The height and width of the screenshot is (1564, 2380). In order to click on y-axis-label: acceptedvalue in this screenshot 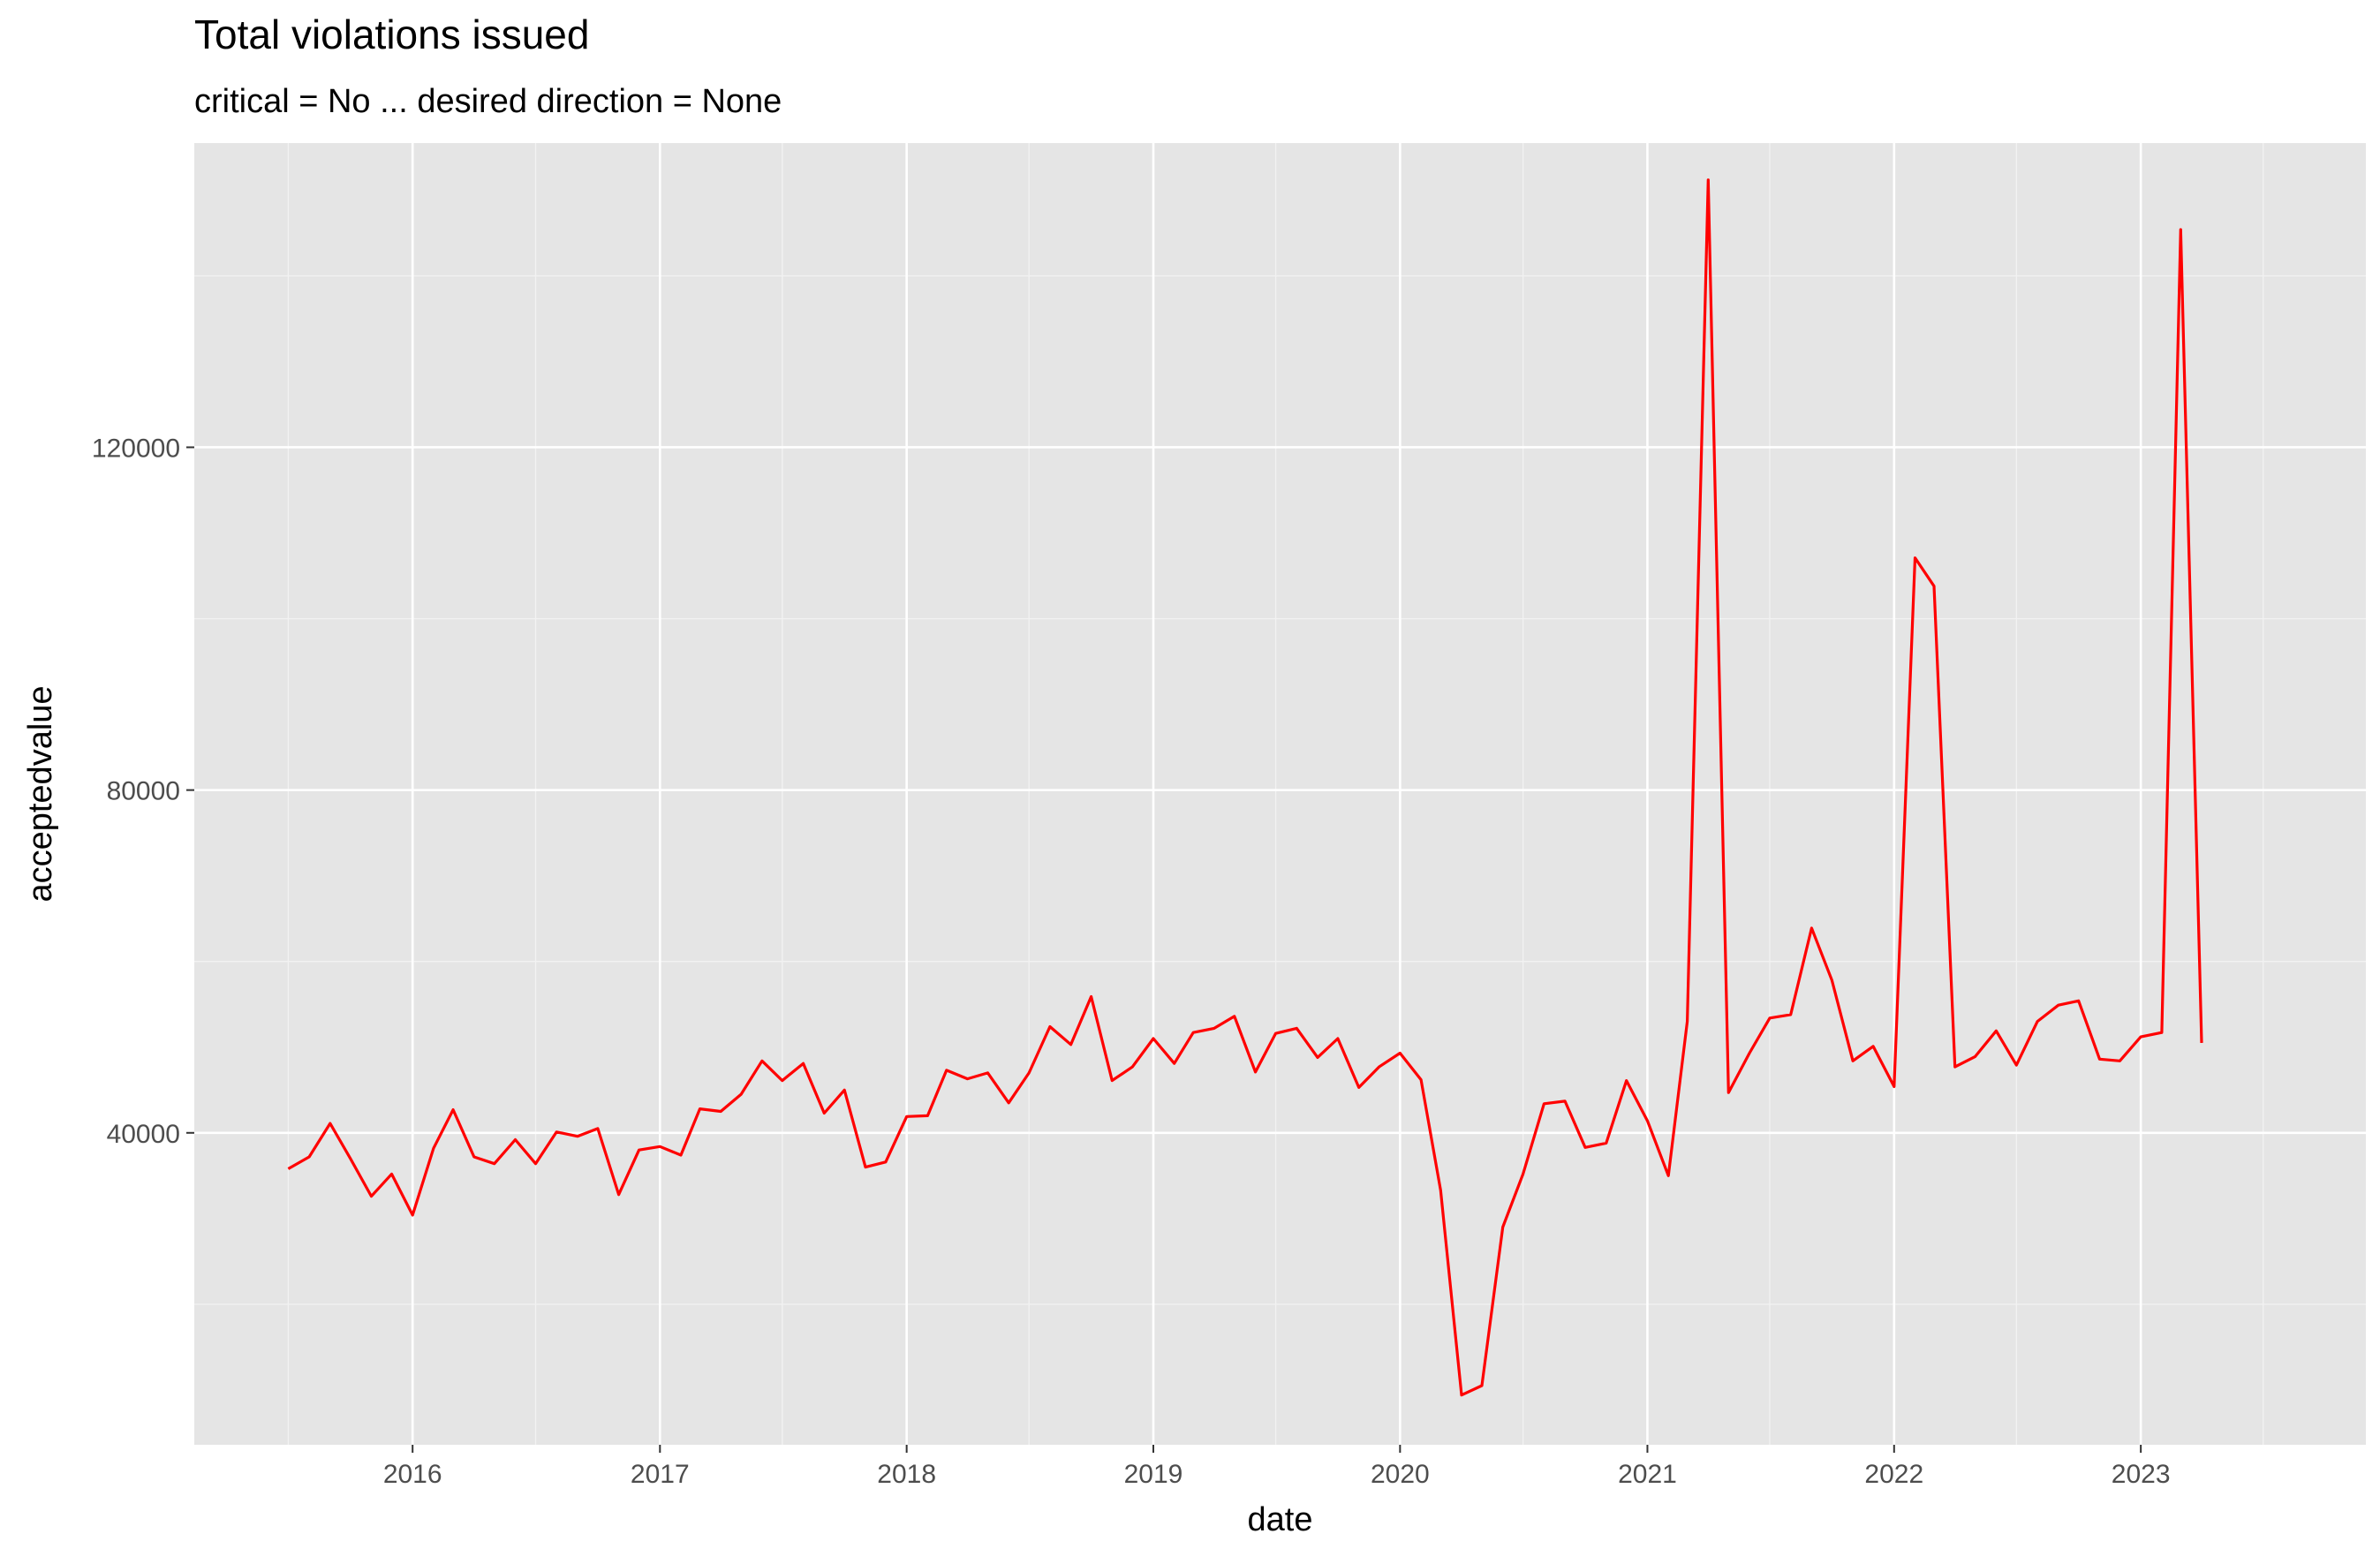, I will do `click(40, 793)`.